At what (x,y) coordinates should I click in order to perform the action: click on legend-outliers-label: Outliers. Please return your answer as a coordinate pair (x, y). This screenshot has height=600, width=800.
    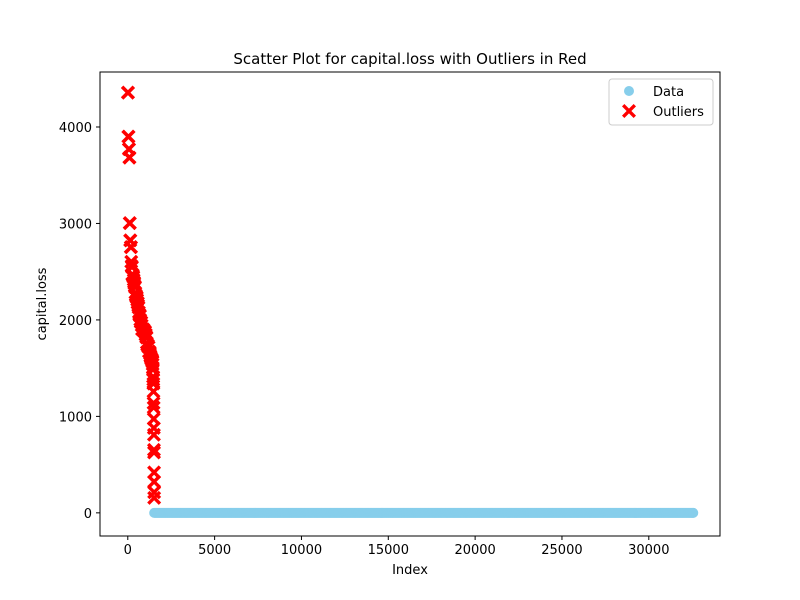
    Looking at the image, I should click on (678, 112).